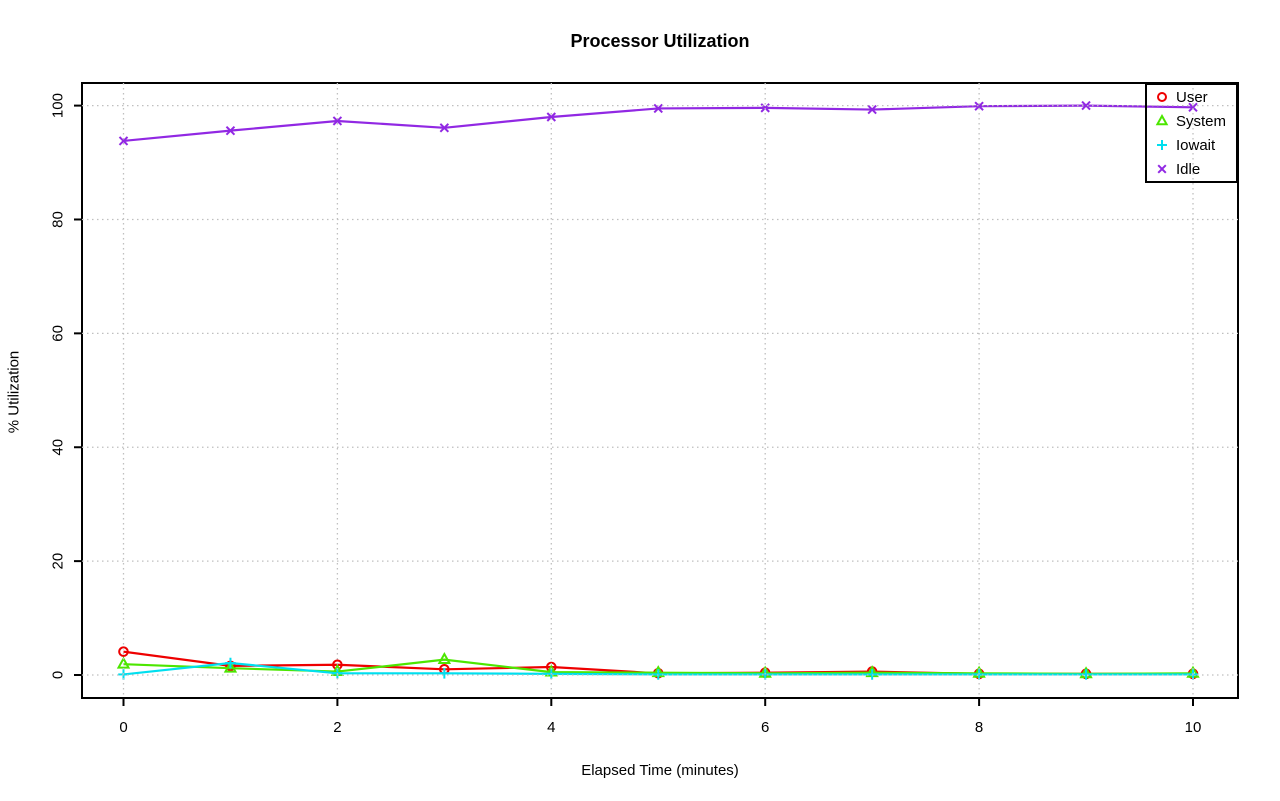  I want to click on x-tick-label: 10, so click(1193, 727).